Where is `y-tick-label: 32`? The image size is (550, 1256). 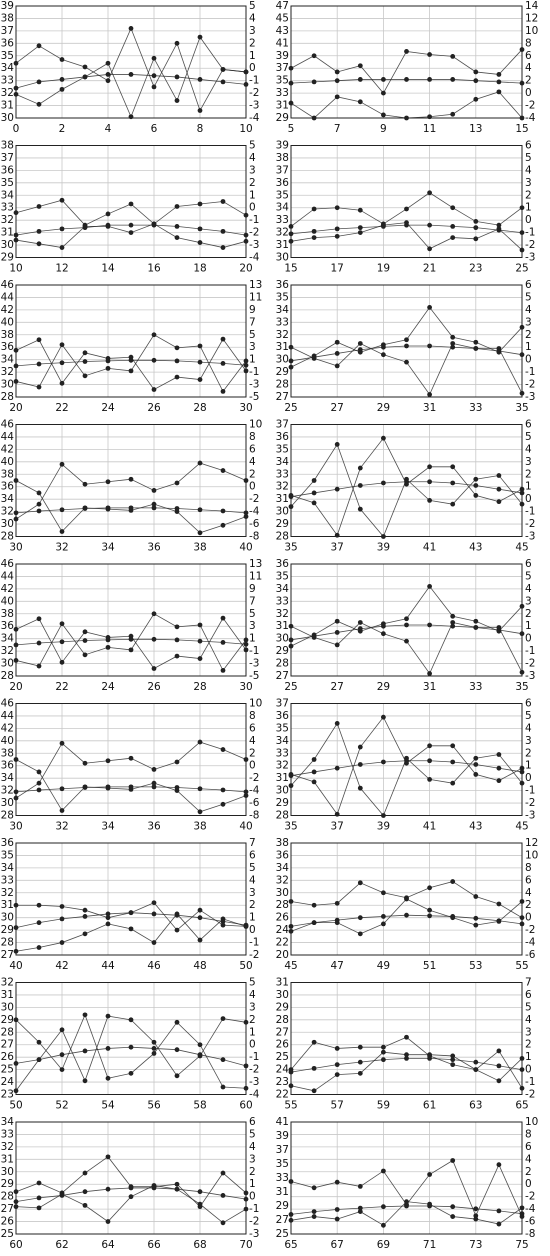
y-tick-label: 32 is located at coordinates (7, 791).